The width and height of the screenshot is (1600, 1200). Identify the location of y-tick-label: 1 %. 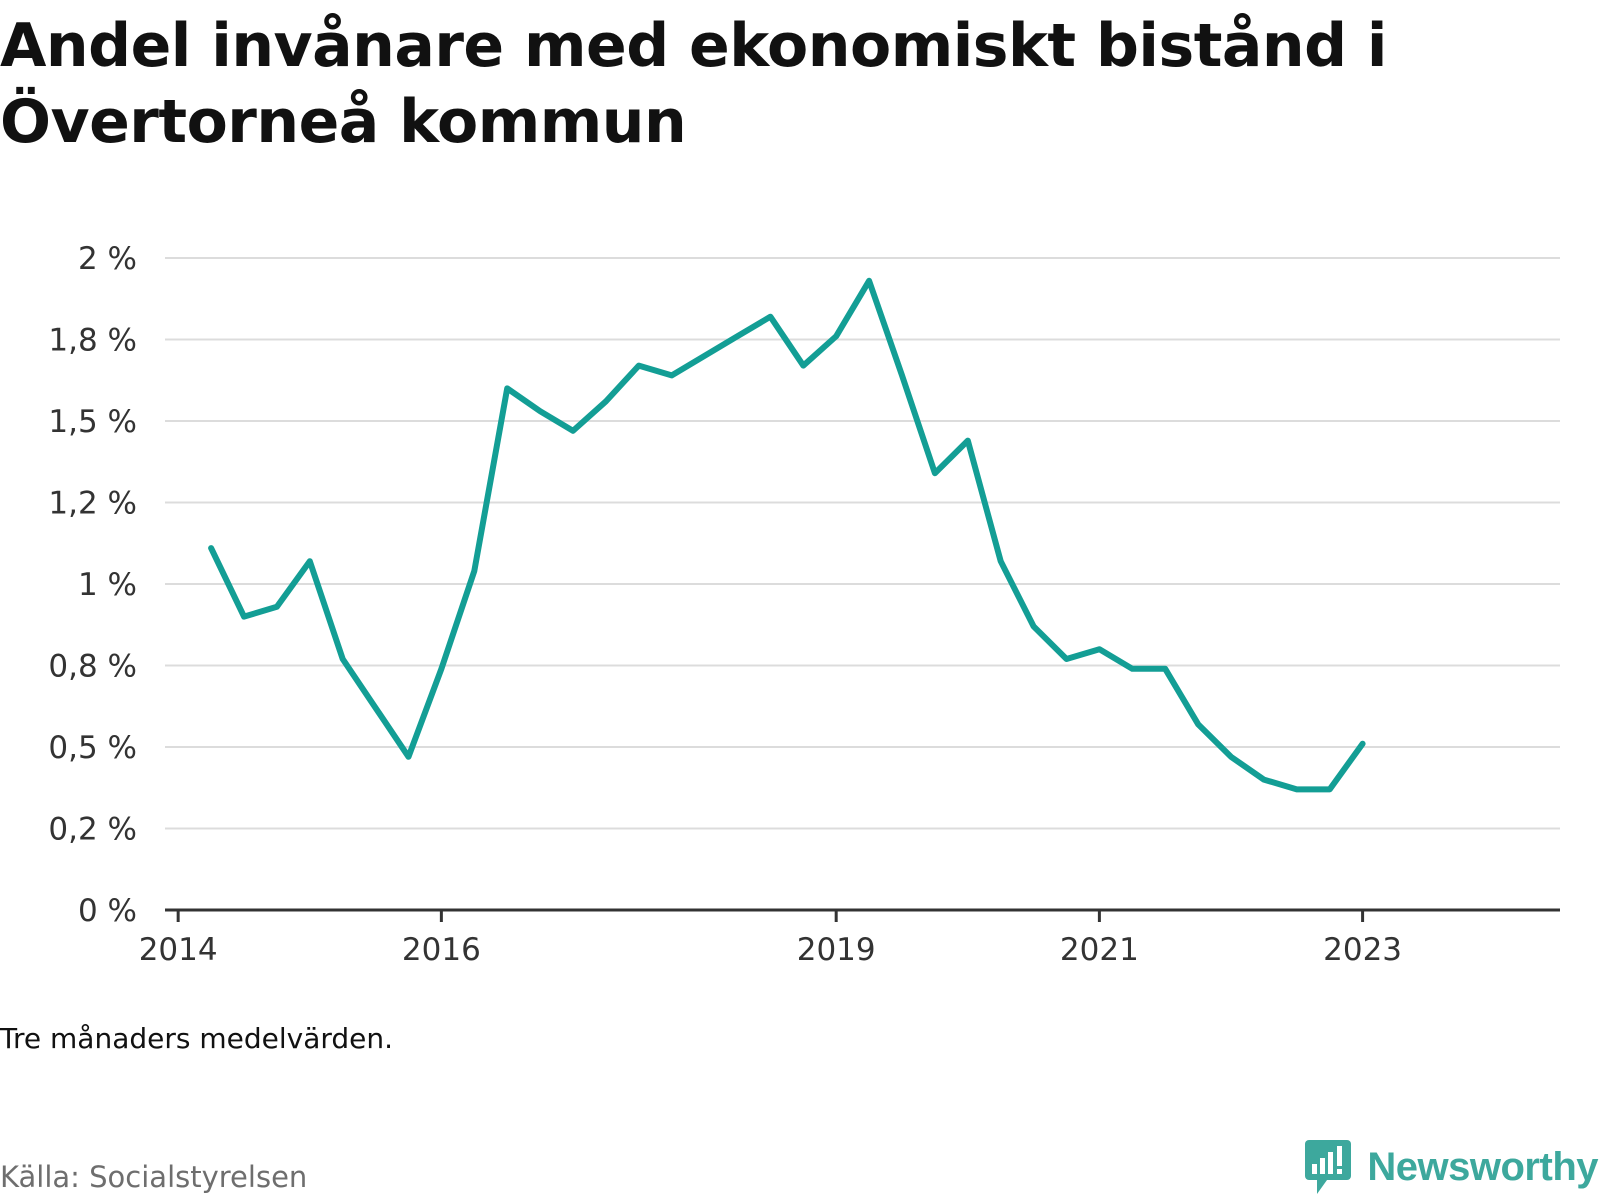
(107, 585).